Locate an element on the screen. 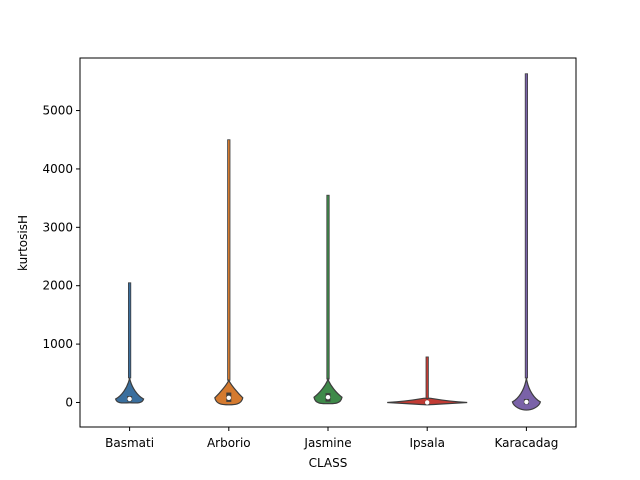 The image size is (640, 480). violin-ipsala is located at coordinates (427, 381).